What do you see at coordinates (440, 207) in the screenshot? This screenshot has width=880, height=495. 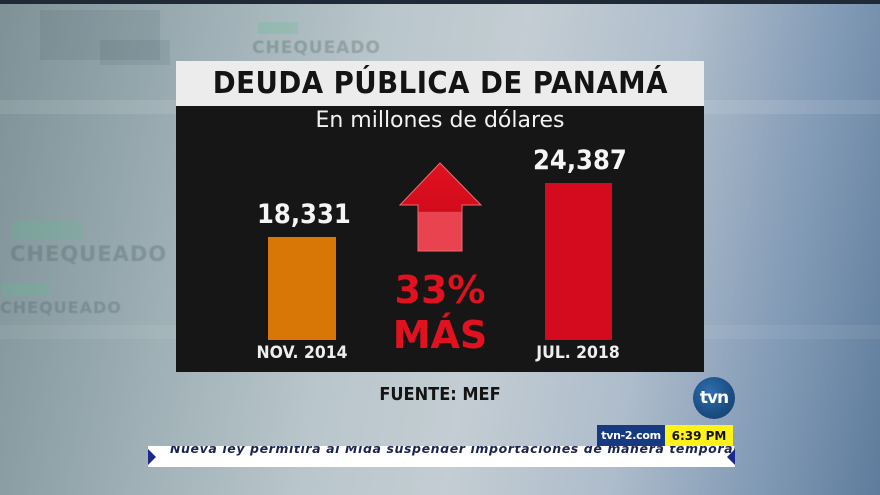 I see `up-arrow-icon` at bounding box center [440, 207].